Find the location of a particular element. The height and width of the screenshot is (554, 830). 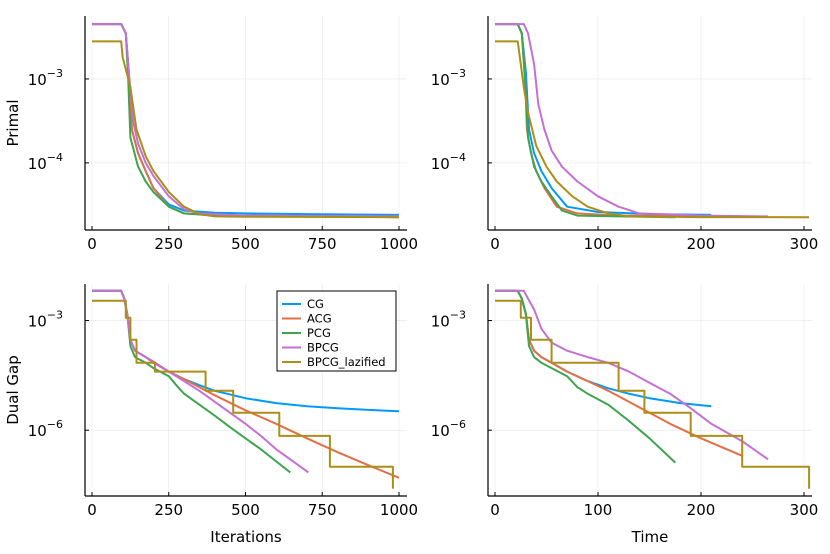

y-axis-label: Primal is located at coordinates (13, 122).